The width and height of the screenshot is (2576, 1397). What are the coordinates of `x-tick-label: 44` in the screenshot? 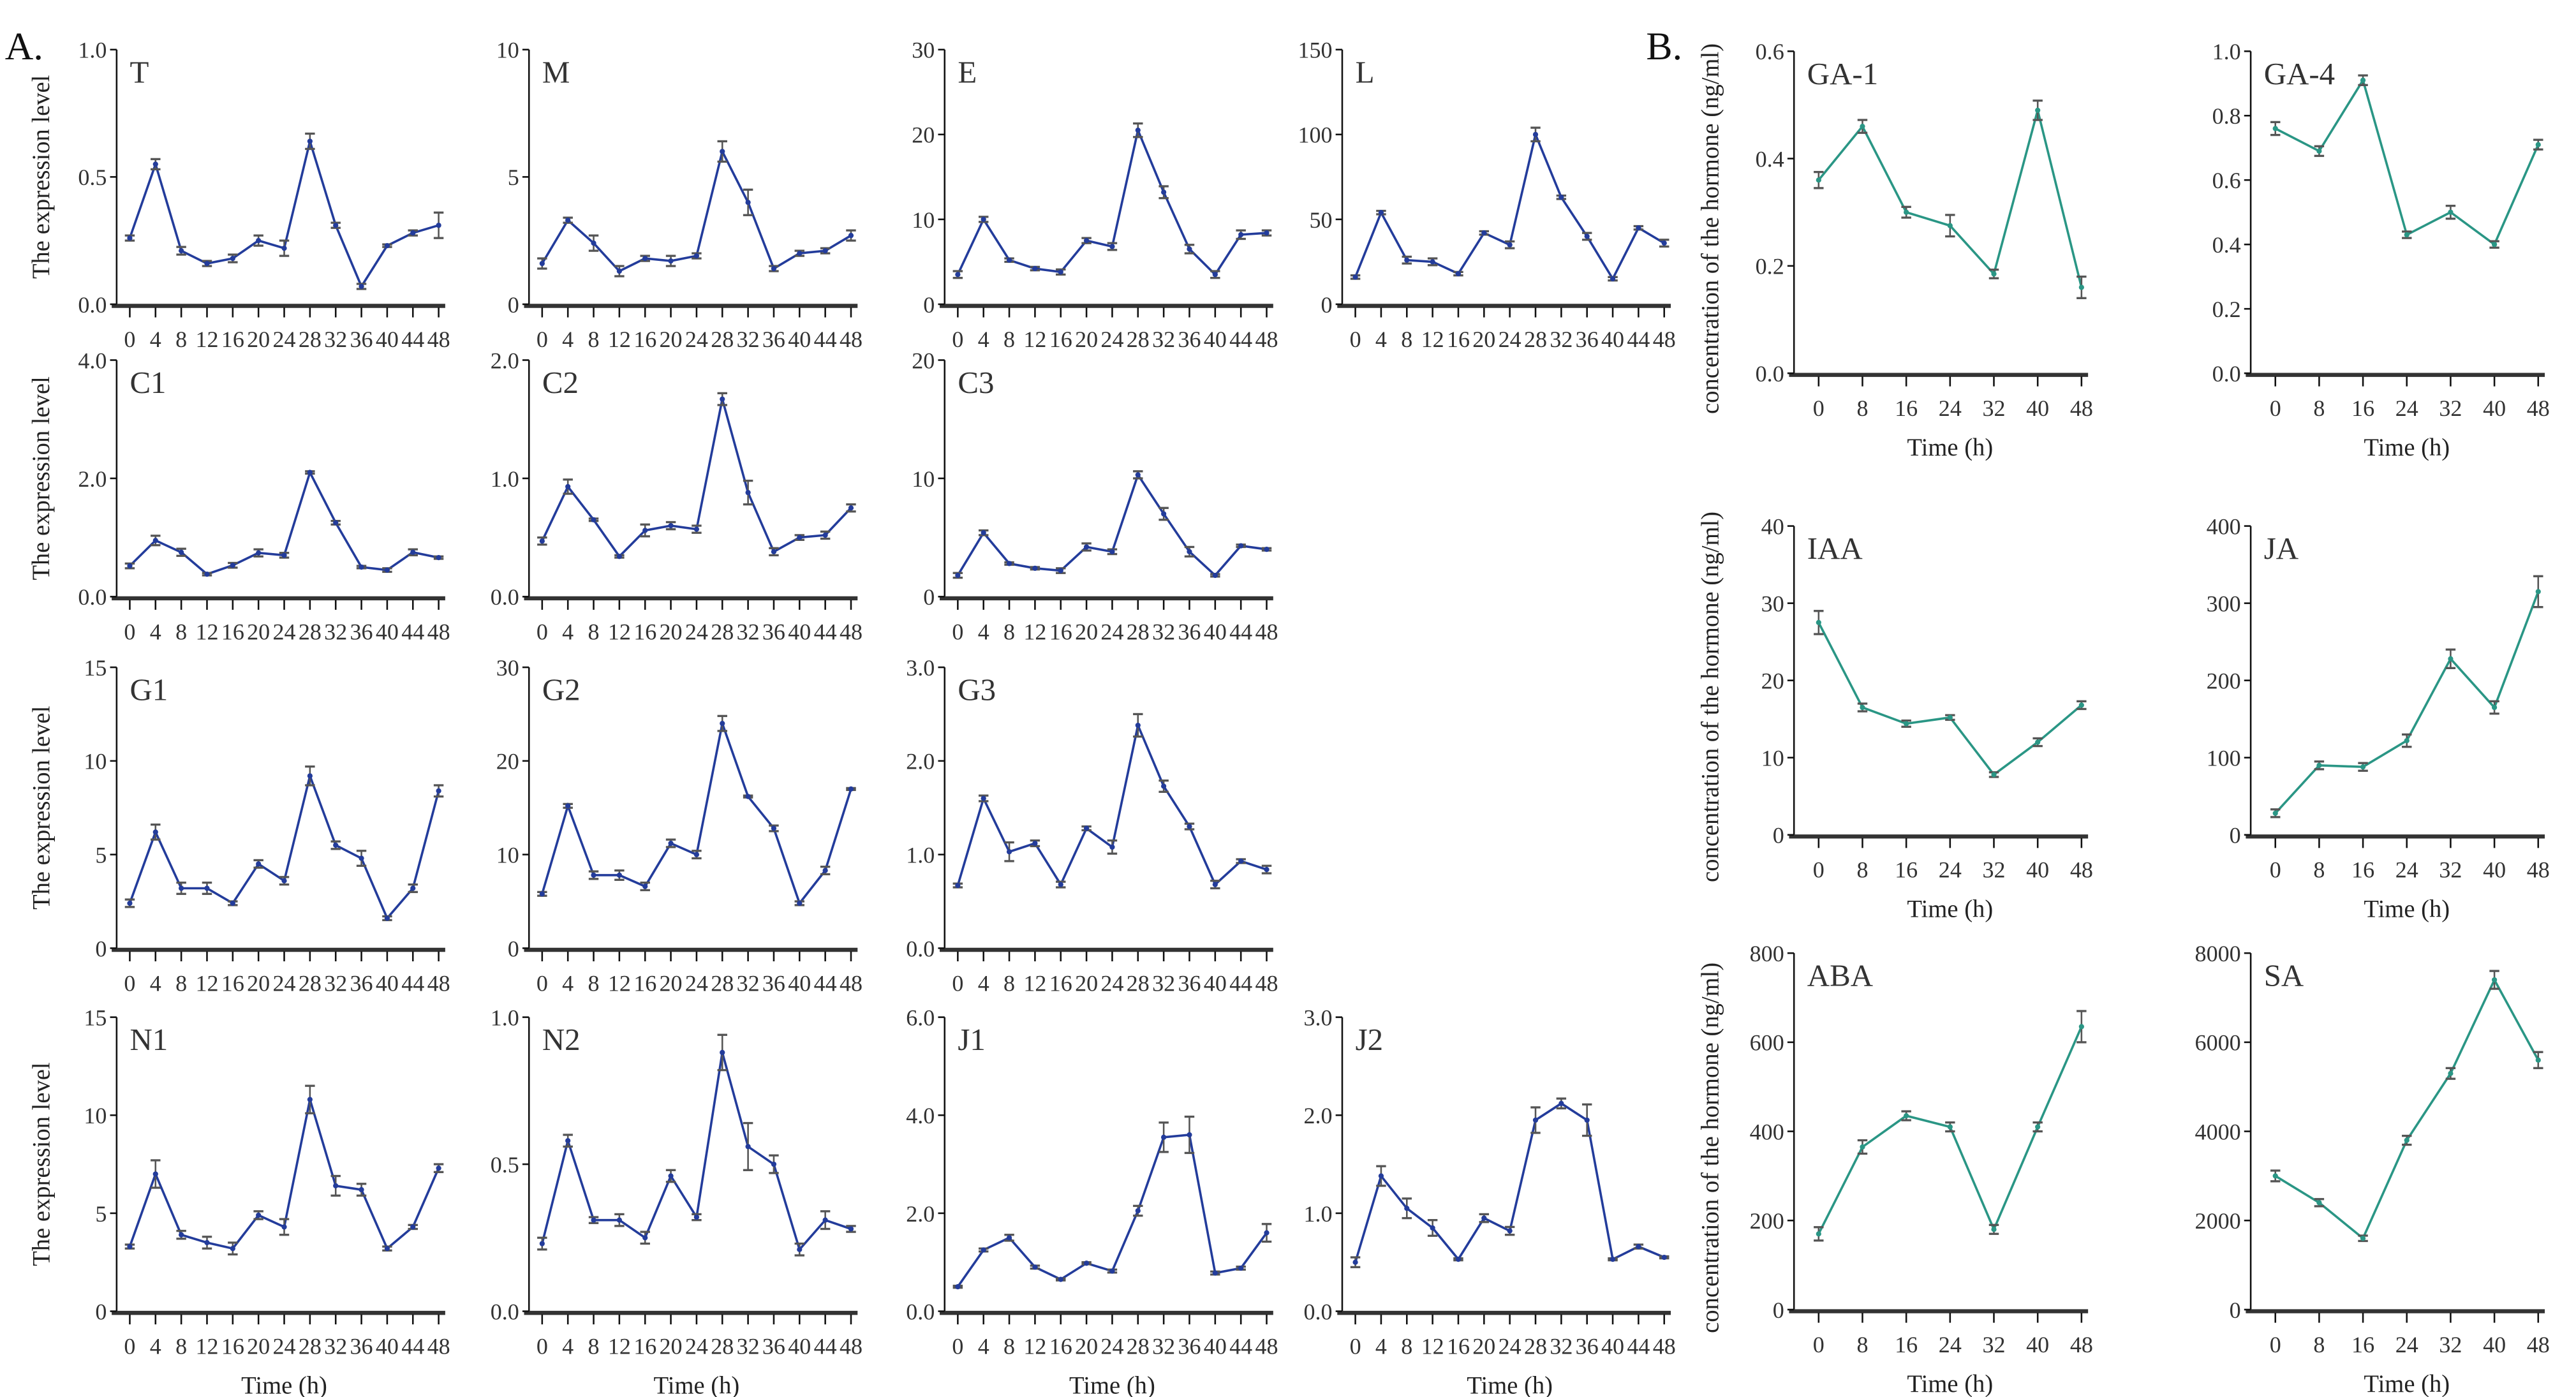 It's located at (825, 983).